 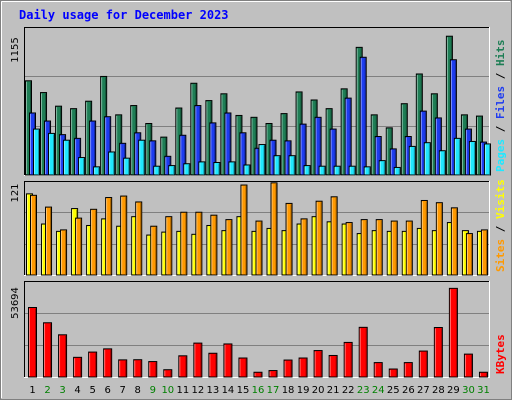 What do you see at coordinates (273, 390) in the screenshot?
I see `day-label-17: 17` at bounding box center [273, 390].